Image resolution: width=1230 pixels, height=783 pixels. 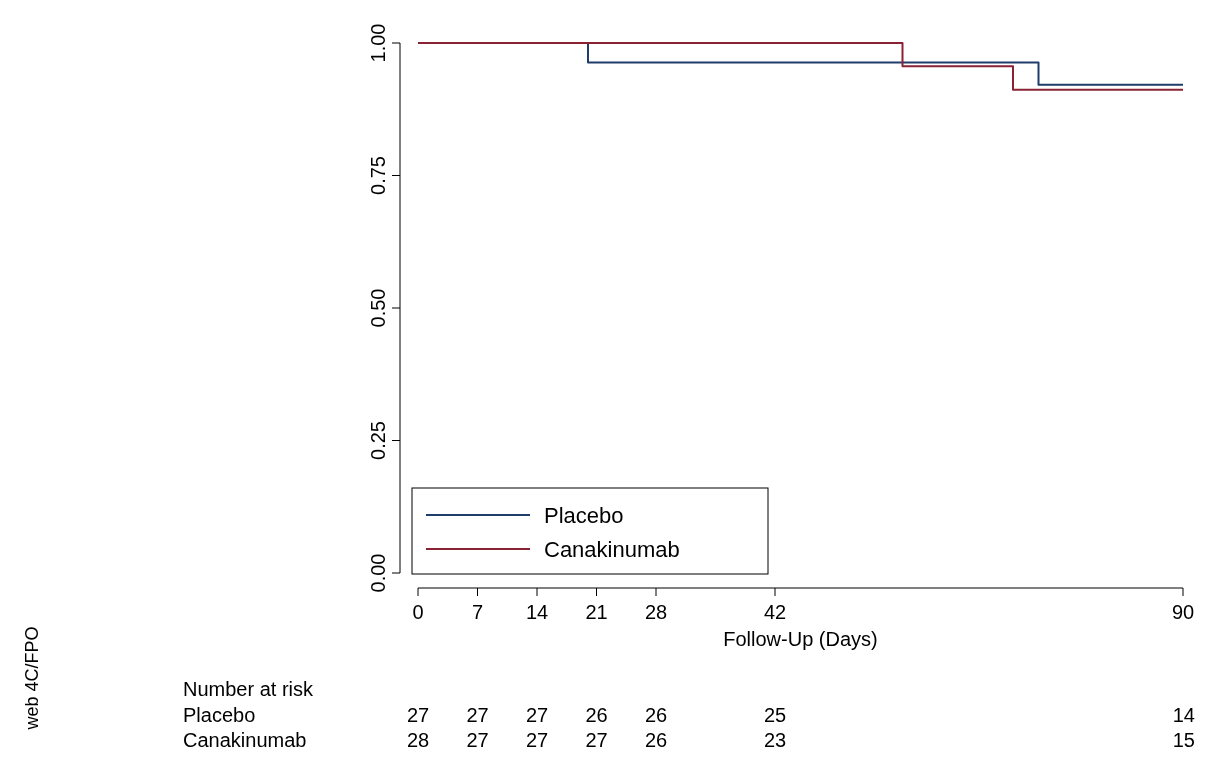 What do you see at coordinates (1183, 612) in the screenshot?
I see `x-tick-label: 90` at bounding box center [1183, 612].